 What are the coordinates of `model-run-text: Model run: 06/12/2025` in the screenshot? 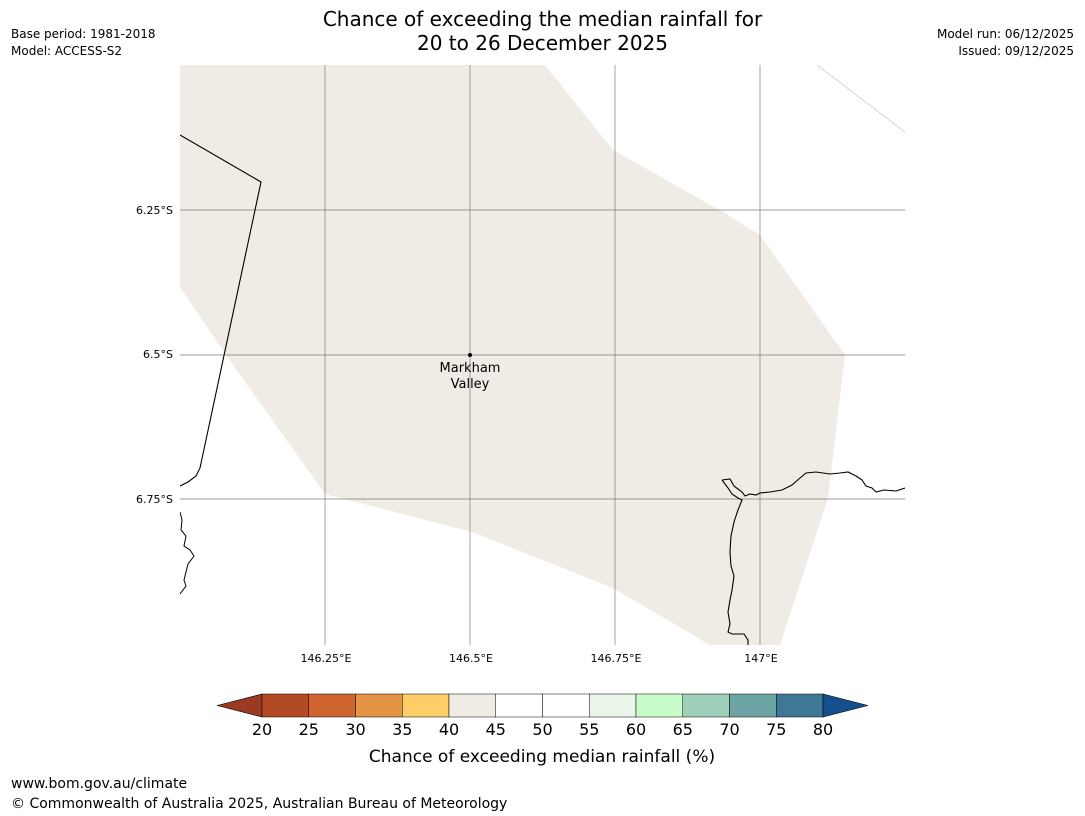 It's located at (1005, 34).